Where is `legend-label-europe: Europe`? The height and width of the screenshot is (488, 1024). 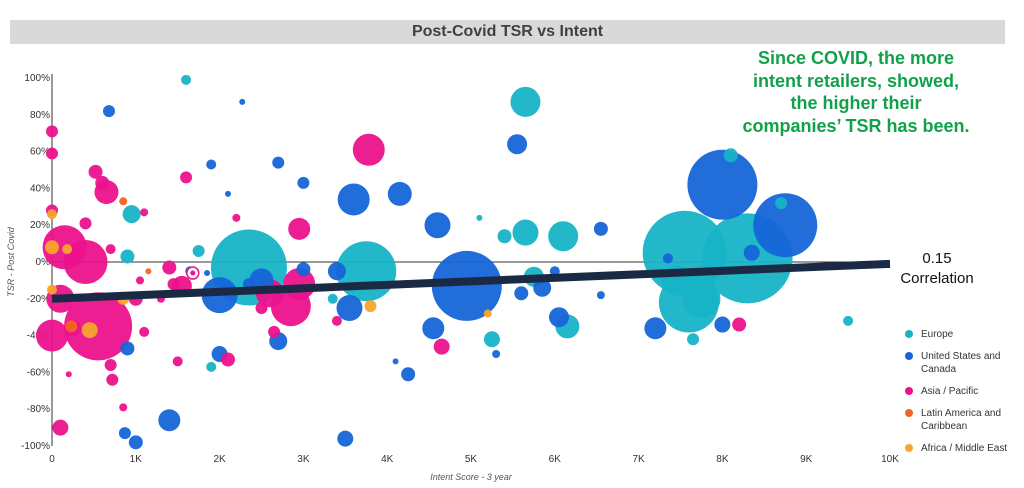
legend-label-europe: Europe is located at coordinates (937, 334).